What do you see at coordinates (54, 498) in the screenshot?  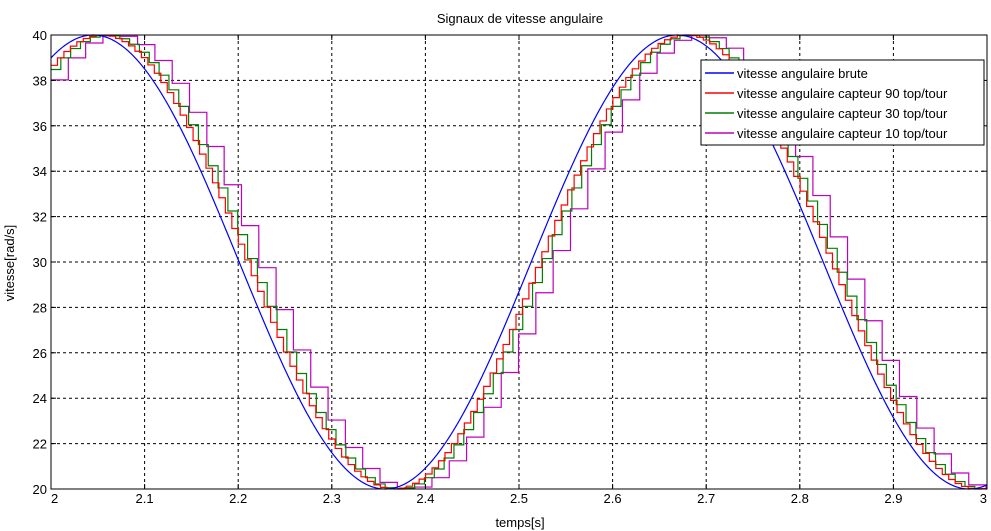 I see `x-tick-label: 2` at bounding box center [54, 498].